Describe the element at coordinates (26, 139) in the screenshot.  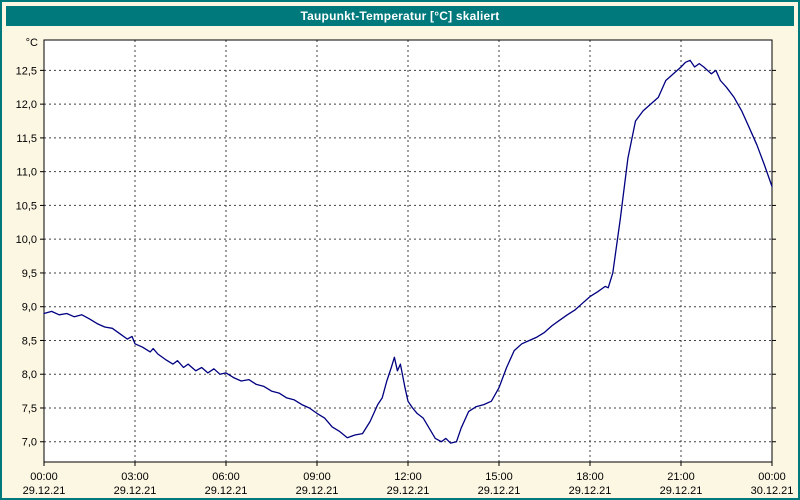
I see `y-tick-label: 11,5` at that location.